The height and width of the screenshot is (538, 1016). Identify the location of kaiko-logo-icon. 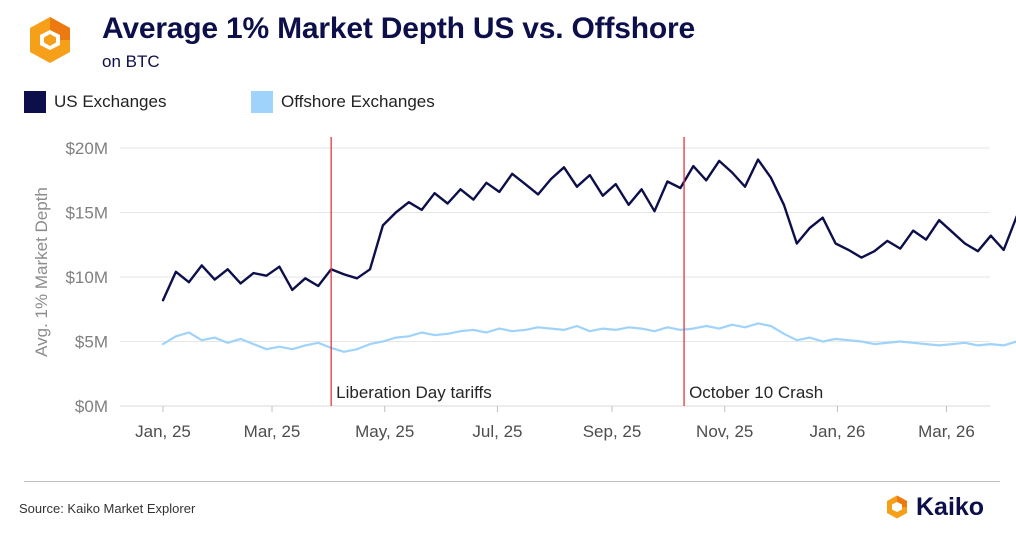
(50, 40).